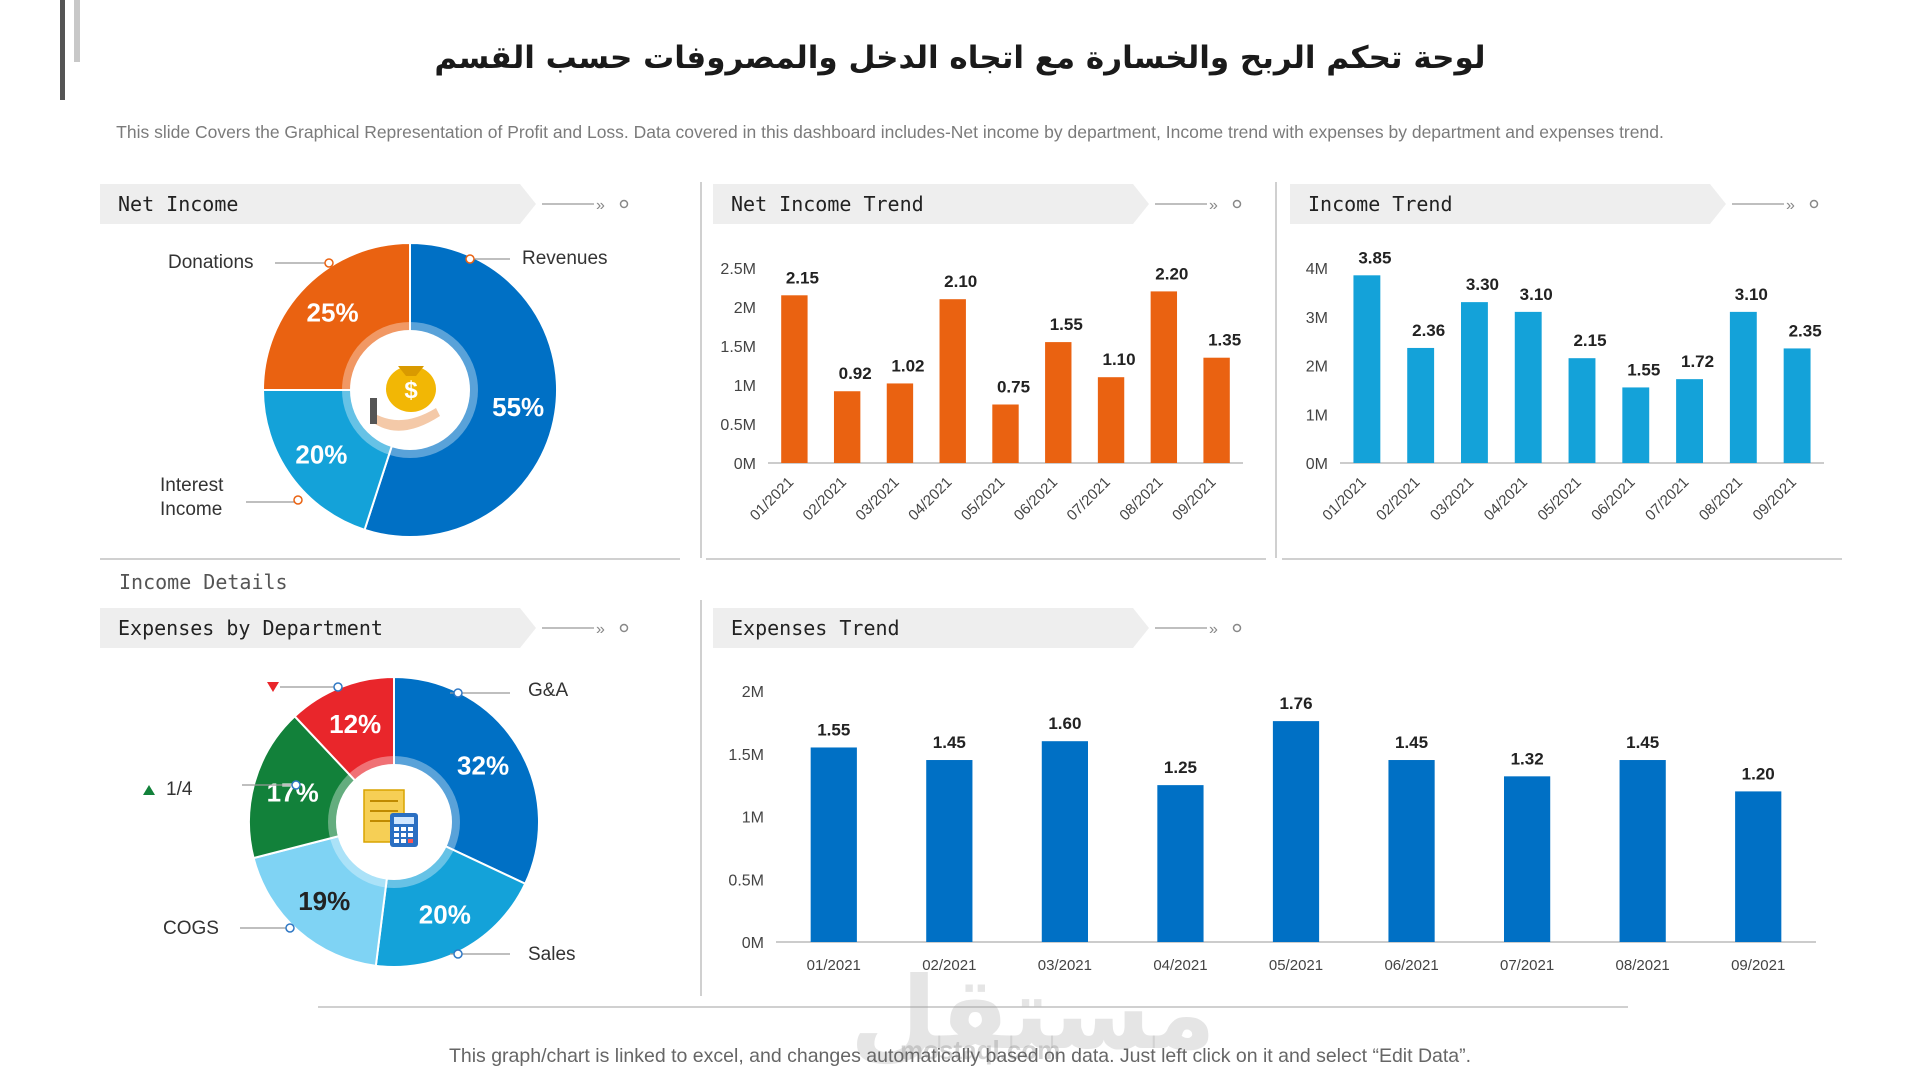 The image size is (1920, 1080). What do you see at coordinates (827, 204) in the screenshot?
I see `panel-title: Net Income Trend` at bounding box center [827, 204].